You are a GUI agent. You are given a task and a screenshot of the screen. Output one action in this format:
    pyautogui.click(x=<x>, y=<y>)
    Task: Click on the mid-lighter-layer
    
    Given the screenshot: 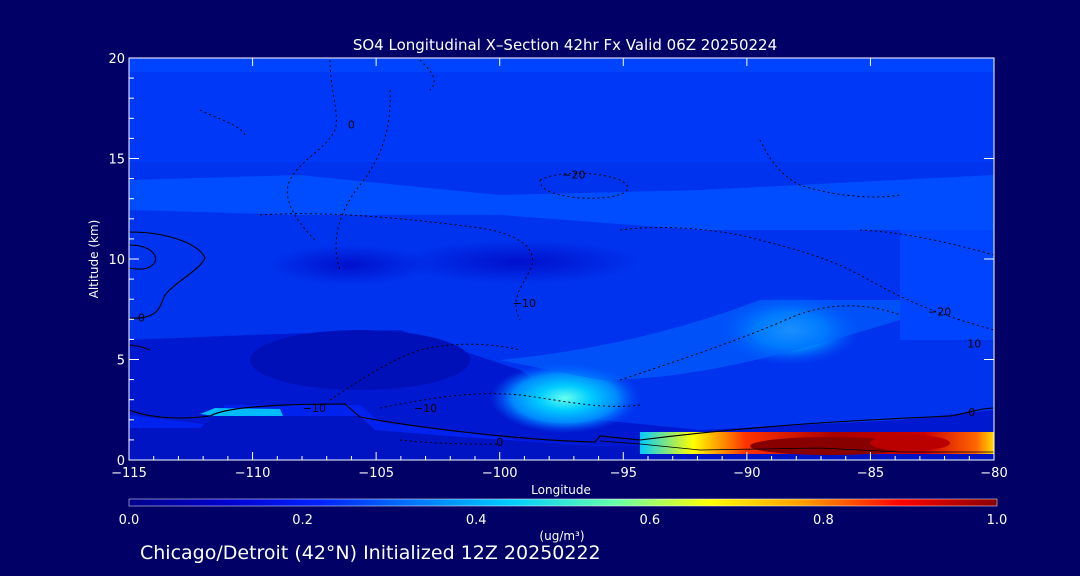 What is the action you would take?
    pyautogui.click(x=700, y=340)
    